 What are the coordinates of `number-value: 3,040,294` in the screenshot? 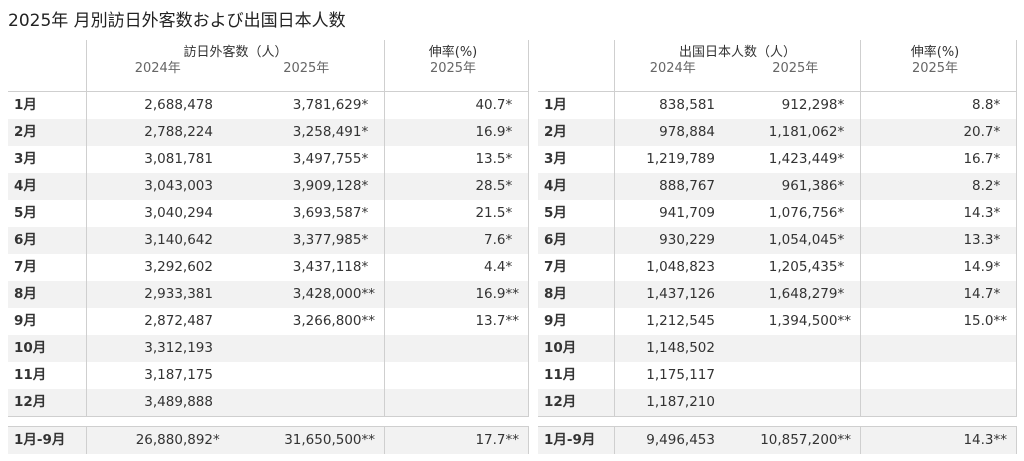 It's located at (178, 213).